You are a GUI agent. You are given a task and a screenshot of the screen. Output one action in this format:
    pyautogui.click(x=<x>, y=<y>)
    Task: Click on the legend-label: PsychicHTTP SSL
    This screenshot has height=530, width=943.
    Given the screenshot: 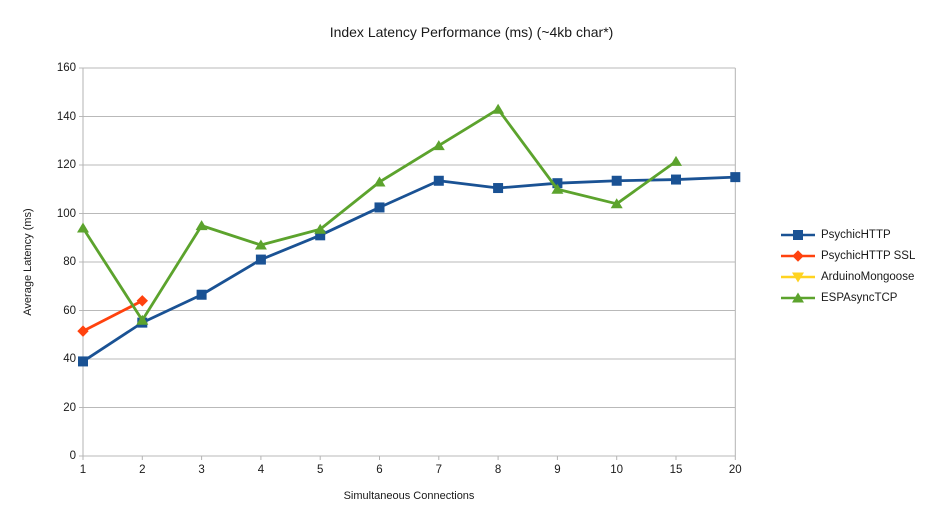 What is the action you would take?
    pyautogui.click(x=868, y=255)
    